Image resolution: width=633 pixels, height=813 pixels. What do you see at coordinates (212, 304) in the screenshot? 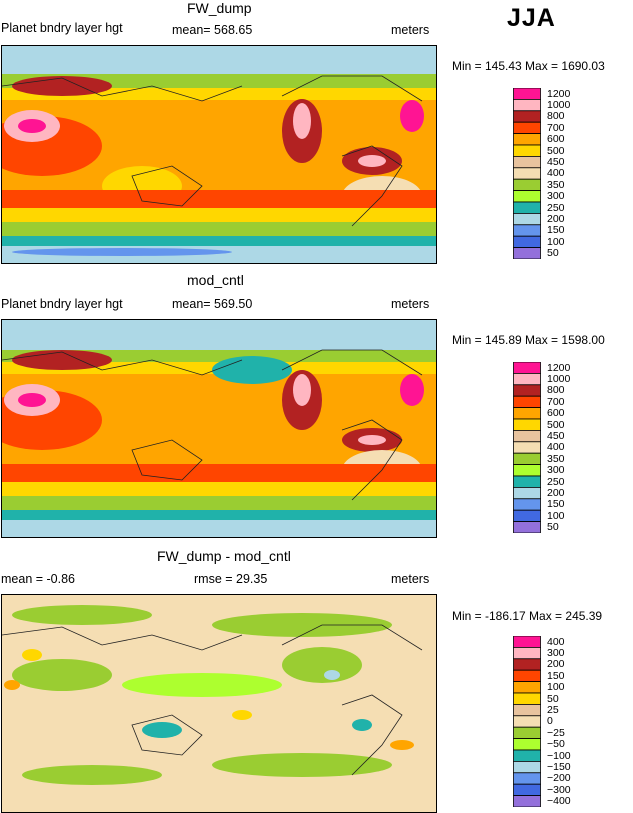
I see `panel2-mean: mean= 569.50` at bounding box center [212, 304].